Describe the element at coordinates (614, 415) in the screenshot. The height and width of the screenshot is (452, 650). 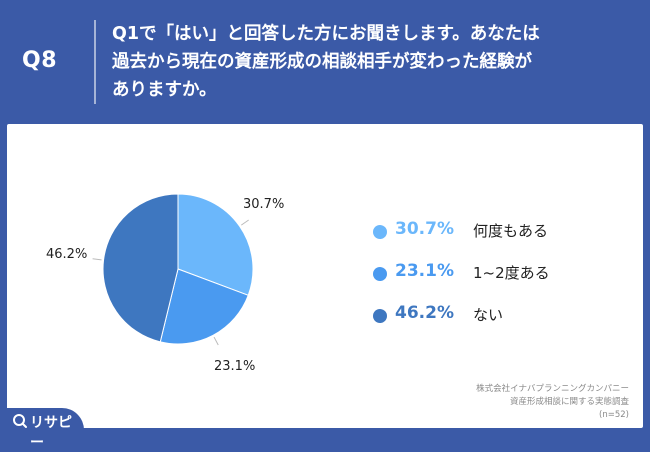
I see `source-sample-size: (n=52)` at that location.